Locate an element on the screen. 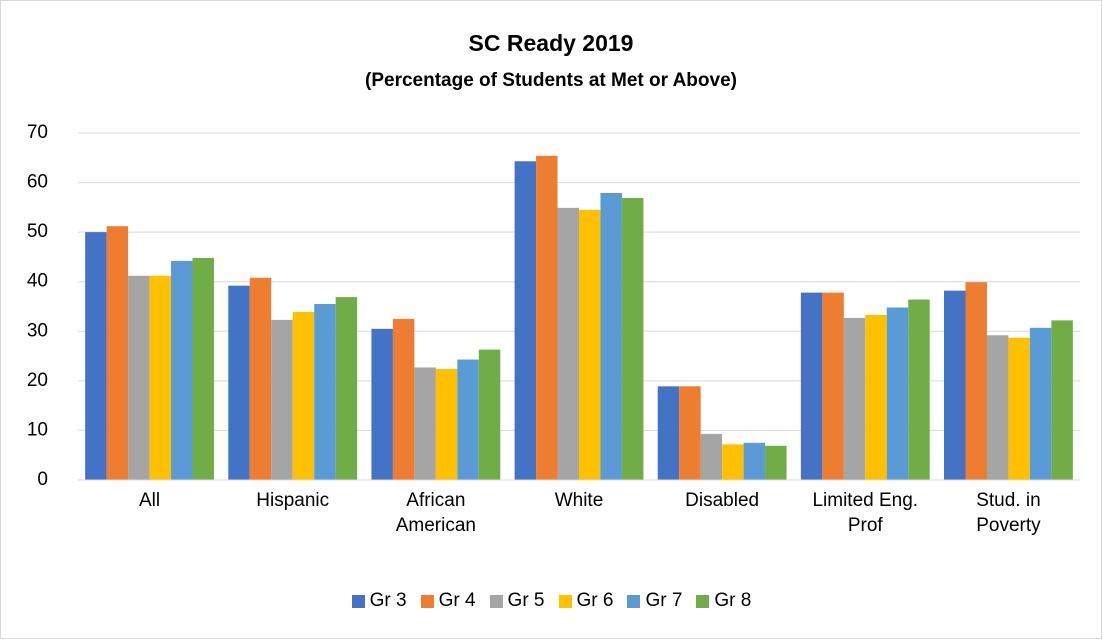 This screenshot has height=640, width=1103. chart-title: SC Ready 2019 is located at coordinates (551, 43).